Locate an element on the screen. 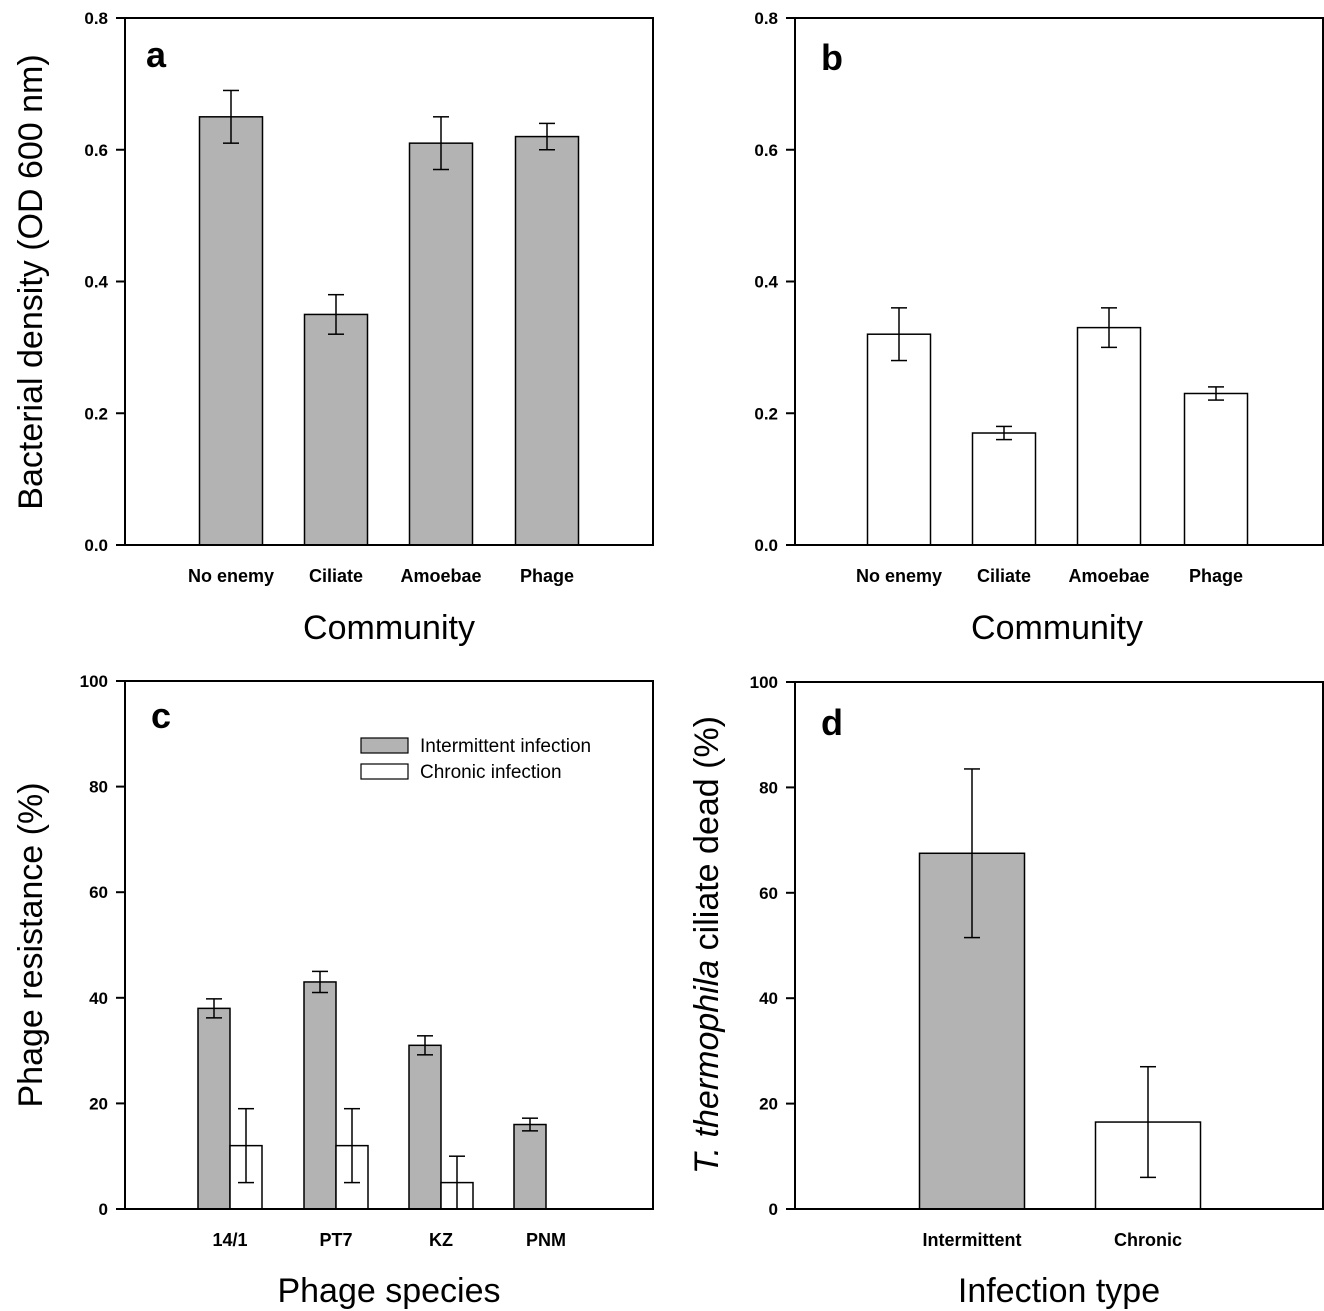 The image size is (1324, 1311). panel-a-category-label: Amoebae is located at coordinates (440, 576).